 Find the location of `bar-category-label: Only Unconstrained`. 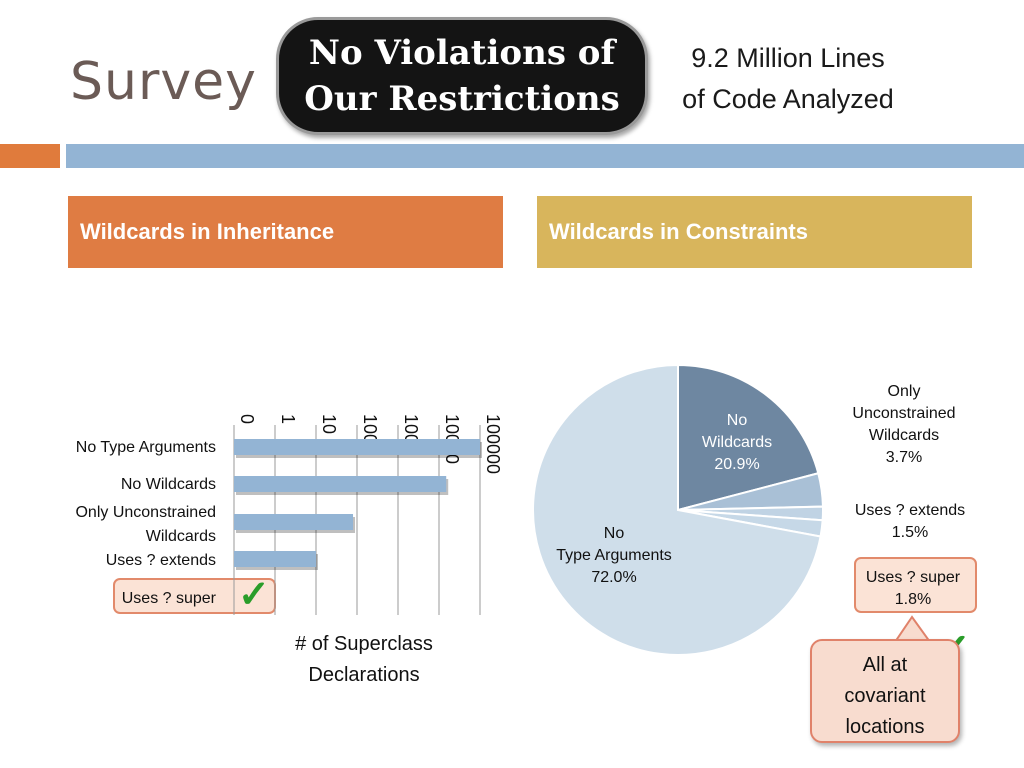

bar-category-label: Only Unconstrained is located at coordinates (145, 512).